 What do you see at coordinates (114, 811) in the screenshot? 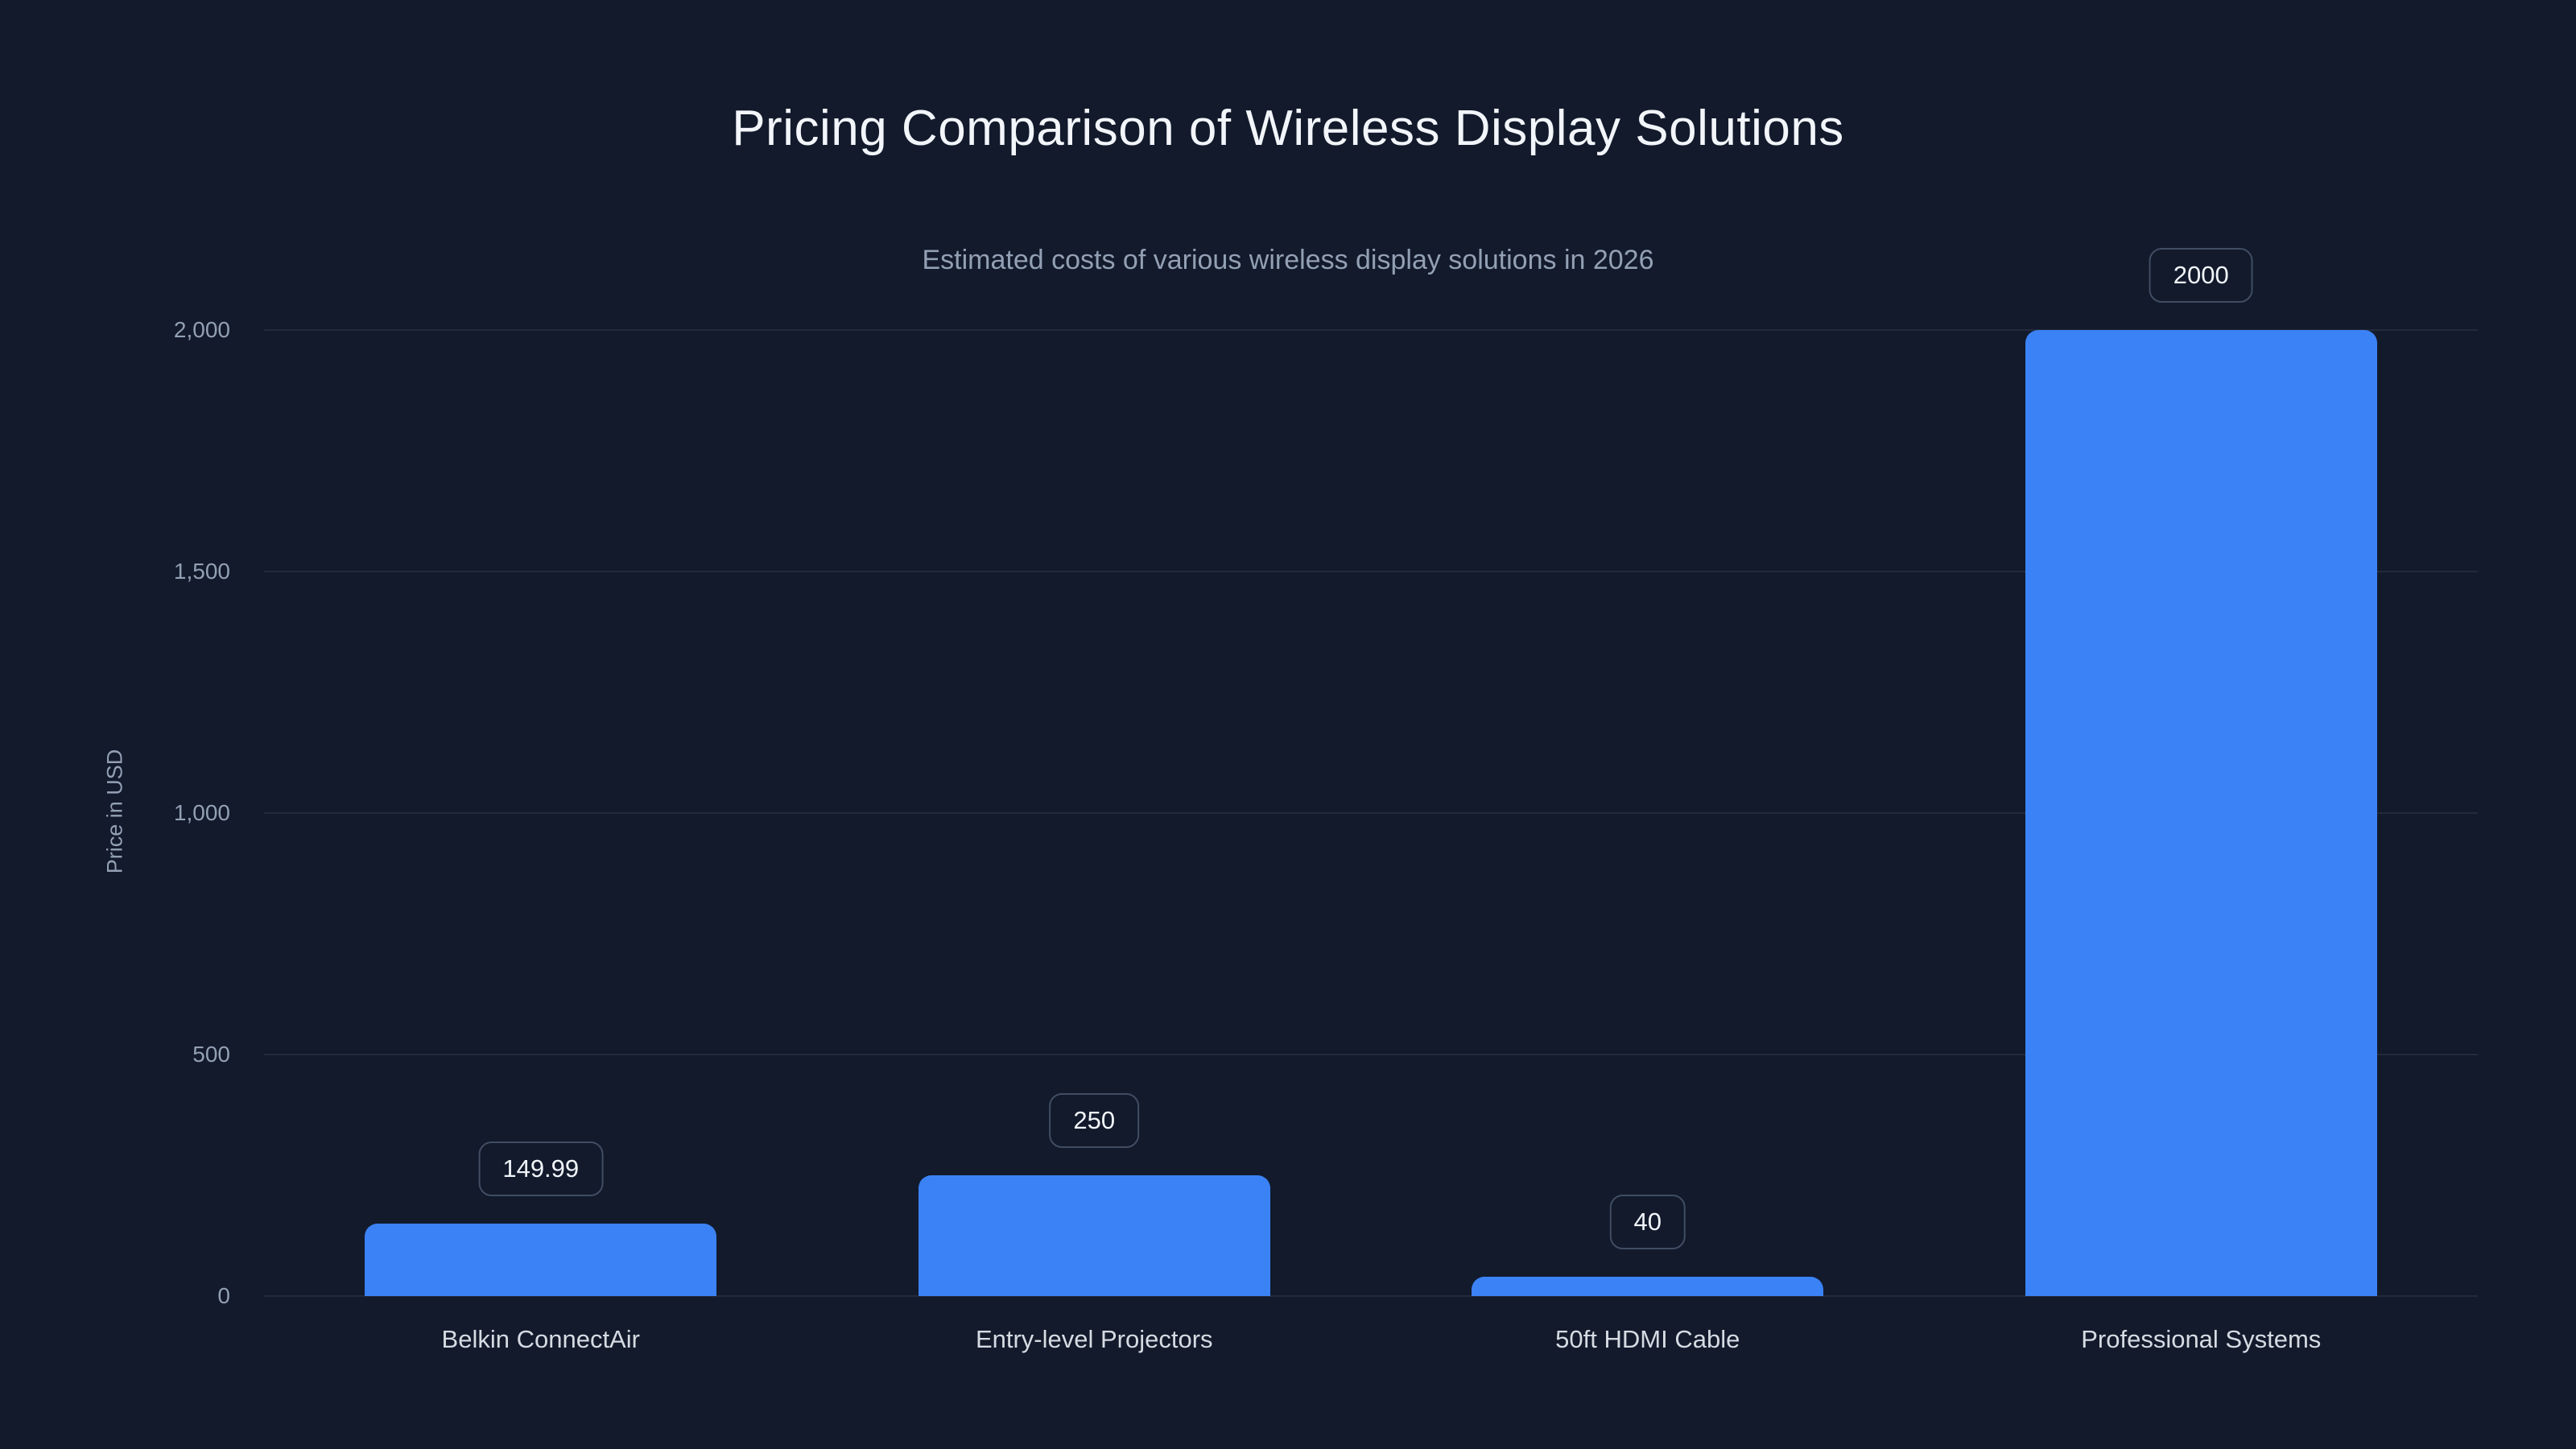
I see `y-axis-label: Price in USD` at bounding box center [114, 811].